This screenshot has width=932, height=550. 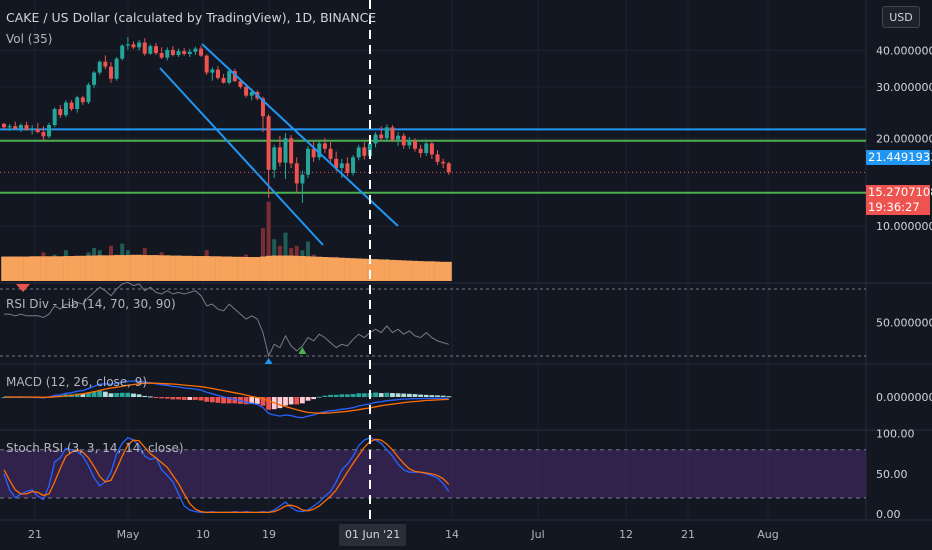 What do you see at coordinates (373, 535) in the screenshot?
I see `crosshair-date-label: 01 Jun '21` at bounding box center [373, 535].